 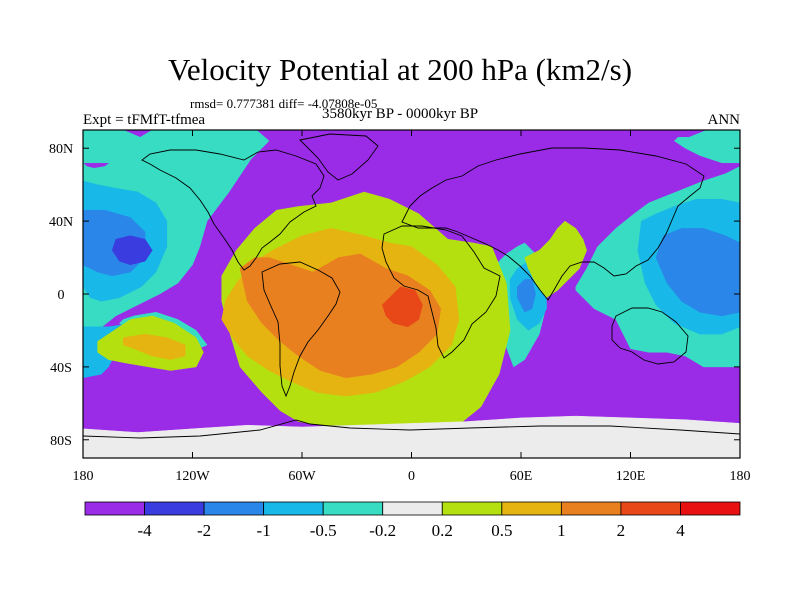 I want to click on colorbar-label: 0.2, so click(x=442, y=530).